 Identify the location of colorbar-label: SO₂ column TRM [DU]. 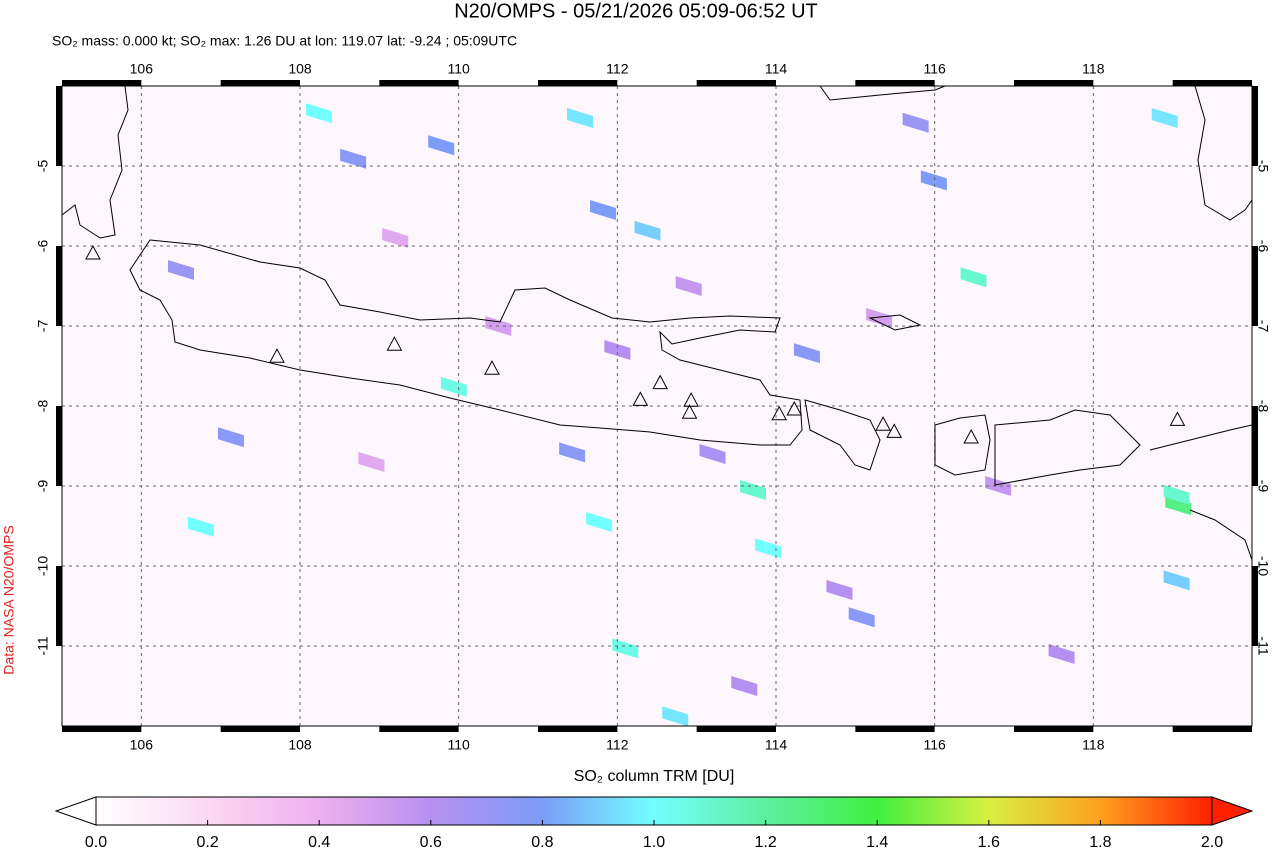
(654, 776).